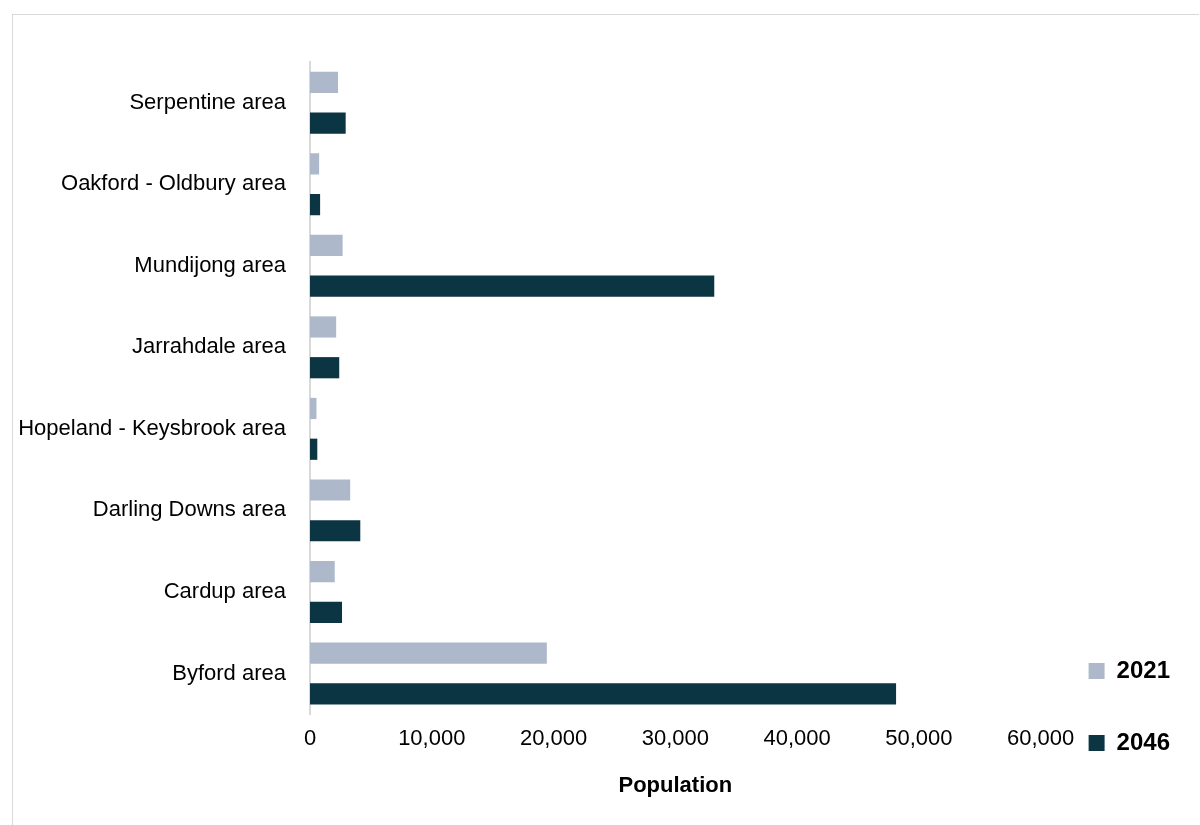  Describe the element at coordinates (229, 672) in the screenshot. I see `y-tick-label: Byford area` at that location.